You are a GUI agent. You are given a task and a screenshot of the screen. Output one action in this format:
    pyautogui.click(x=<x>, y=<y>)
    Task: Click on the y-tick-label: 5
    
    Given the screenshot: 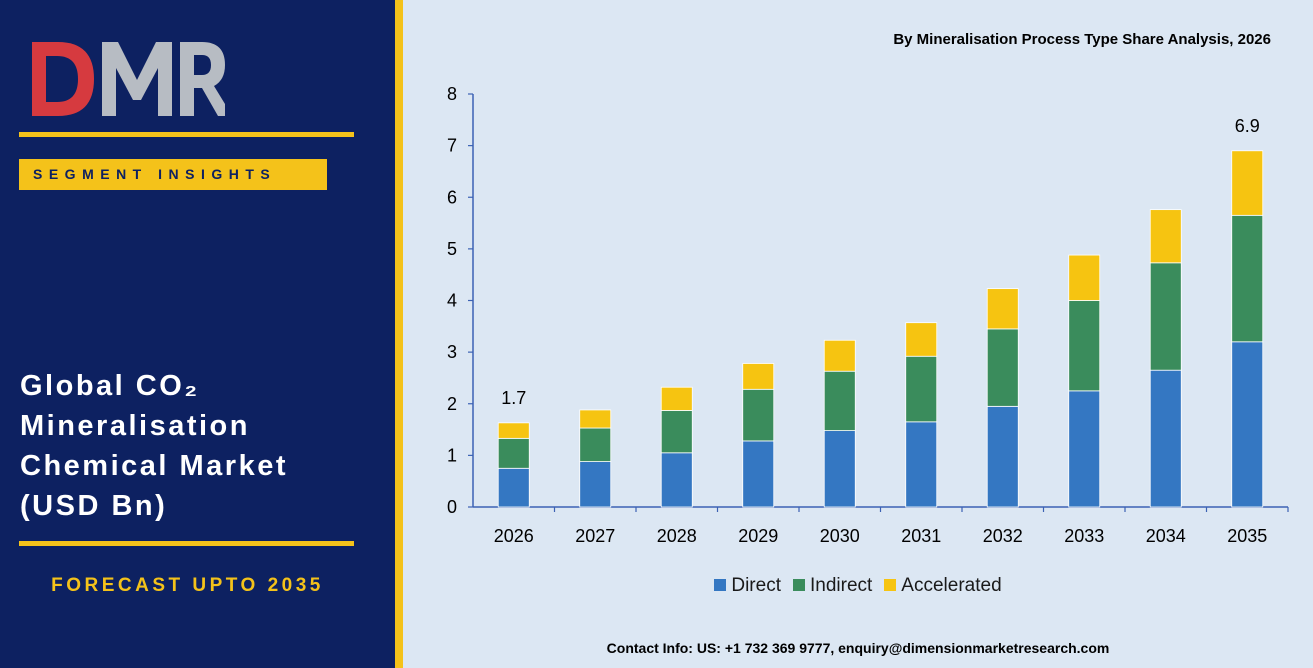 What is the action you would take?
    pyautogui.click(x=452, y=249)
    